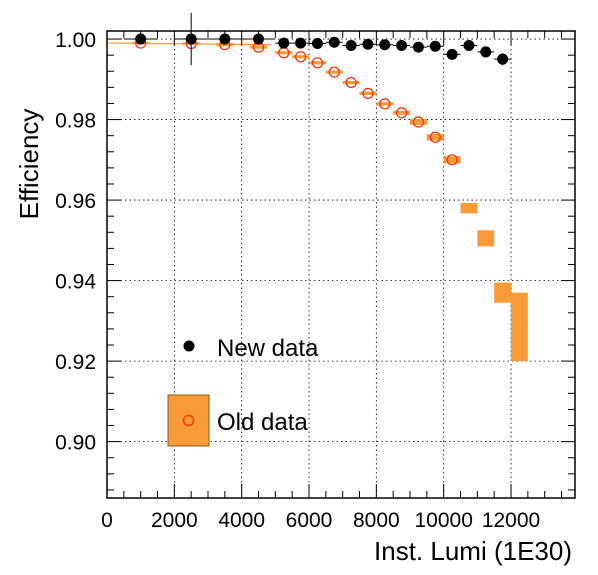 This screenshot has width=598, height=575. Describe the element at coordinates (75, 362) in the screenshot. I see `y-tick-label: 0.92` at that location.